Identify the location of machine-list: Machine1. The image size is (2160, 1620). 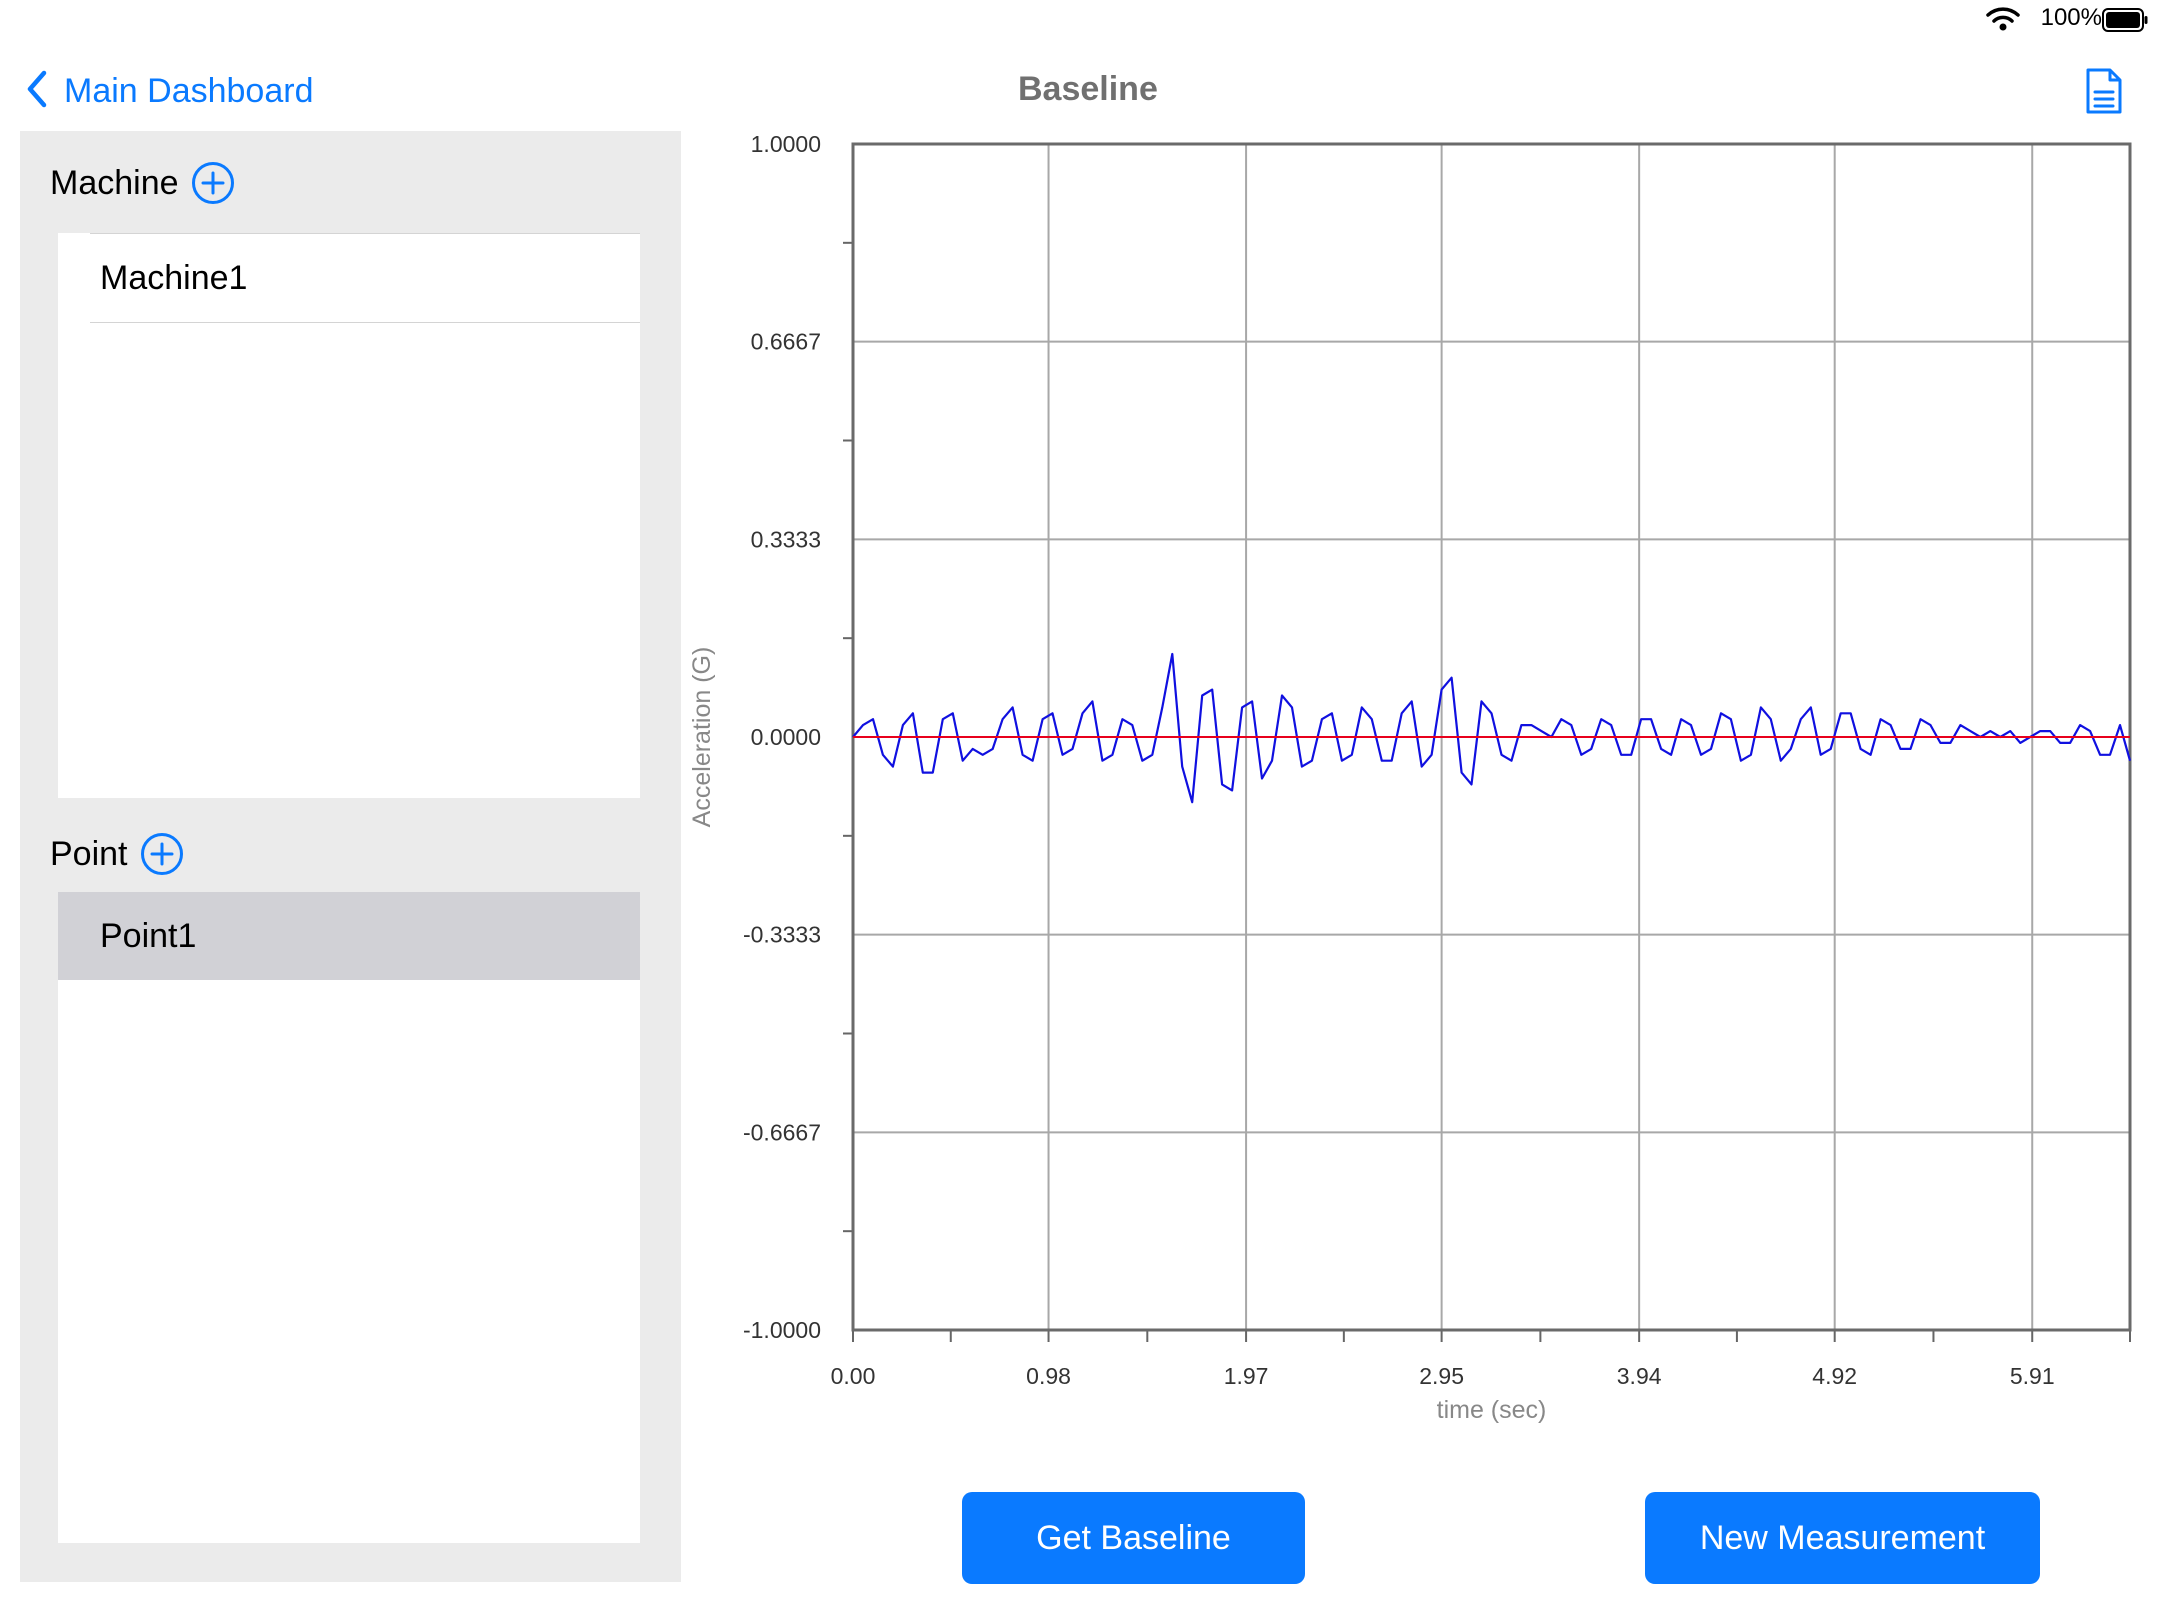
(349, 515).